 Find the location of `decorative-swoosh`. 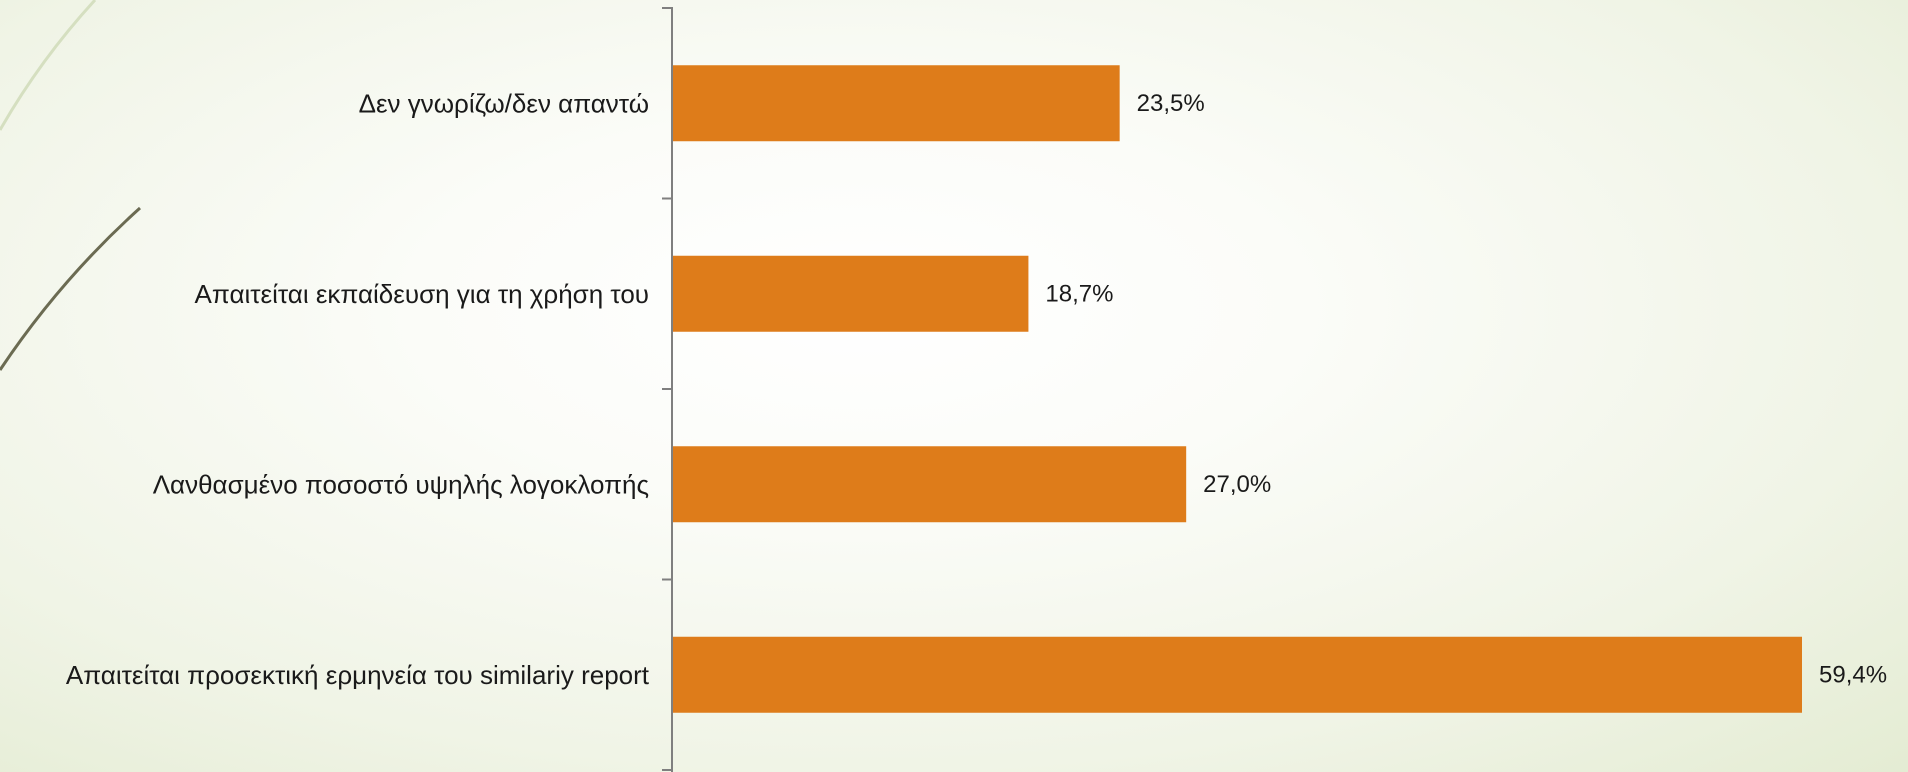

decorative-swoosh is located at coordinates (71, 185).